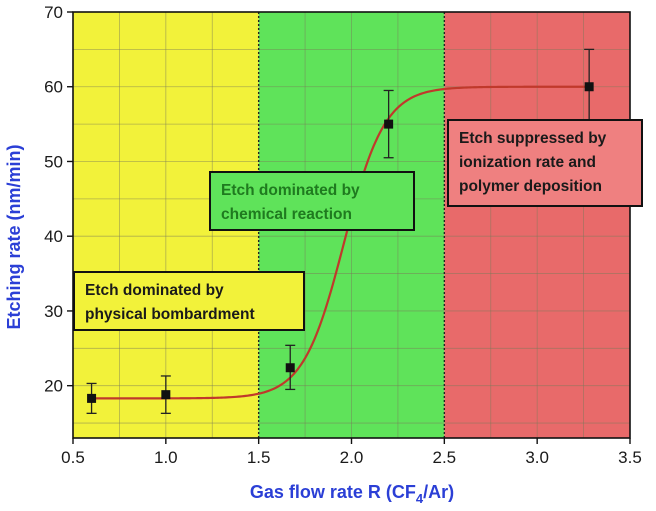 This screenshot has width=656, height=511. What do you see at coordinates (53, 12) in the screenshot?
I see `y-tick-label: 70` at bounding box center [53, 12].